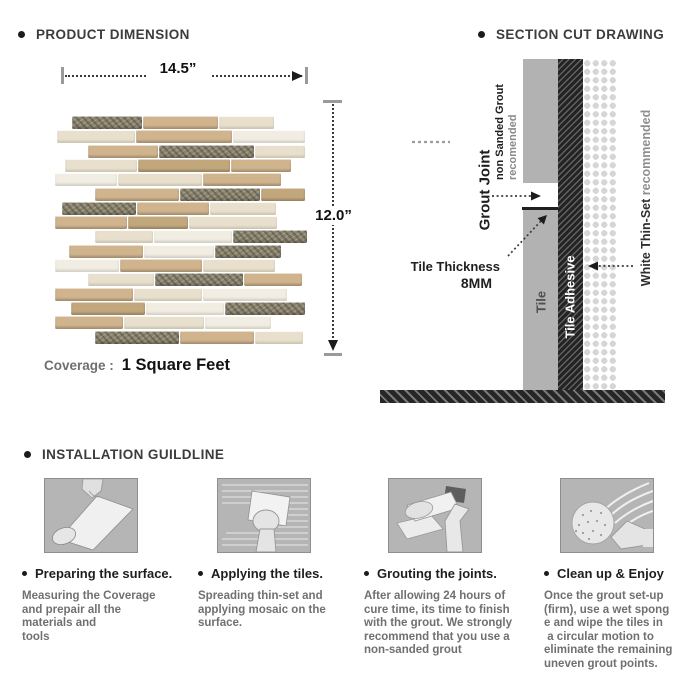 This screenshot has width=700, height=700. I want to click on tile-edge-line, so click(540, 208).